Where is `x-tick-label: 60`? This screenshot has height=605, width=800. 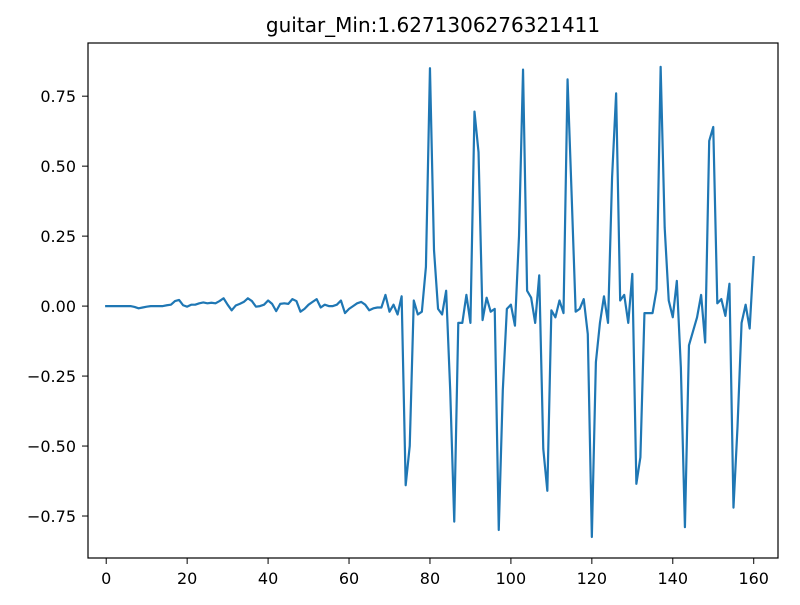
x-tick-label: 60 is located at coordinates (349, 578).